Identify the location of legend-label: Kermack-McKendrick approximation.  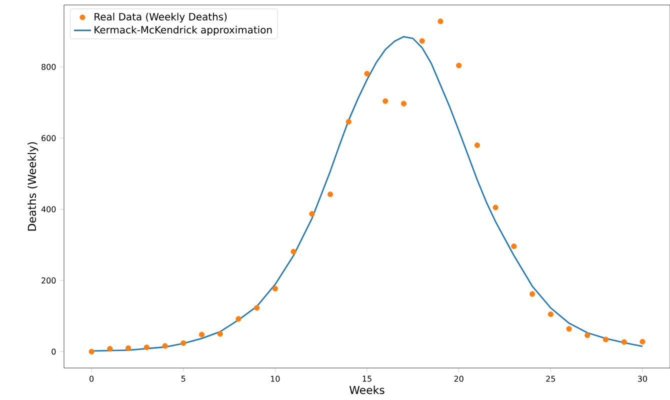
(183, 31).